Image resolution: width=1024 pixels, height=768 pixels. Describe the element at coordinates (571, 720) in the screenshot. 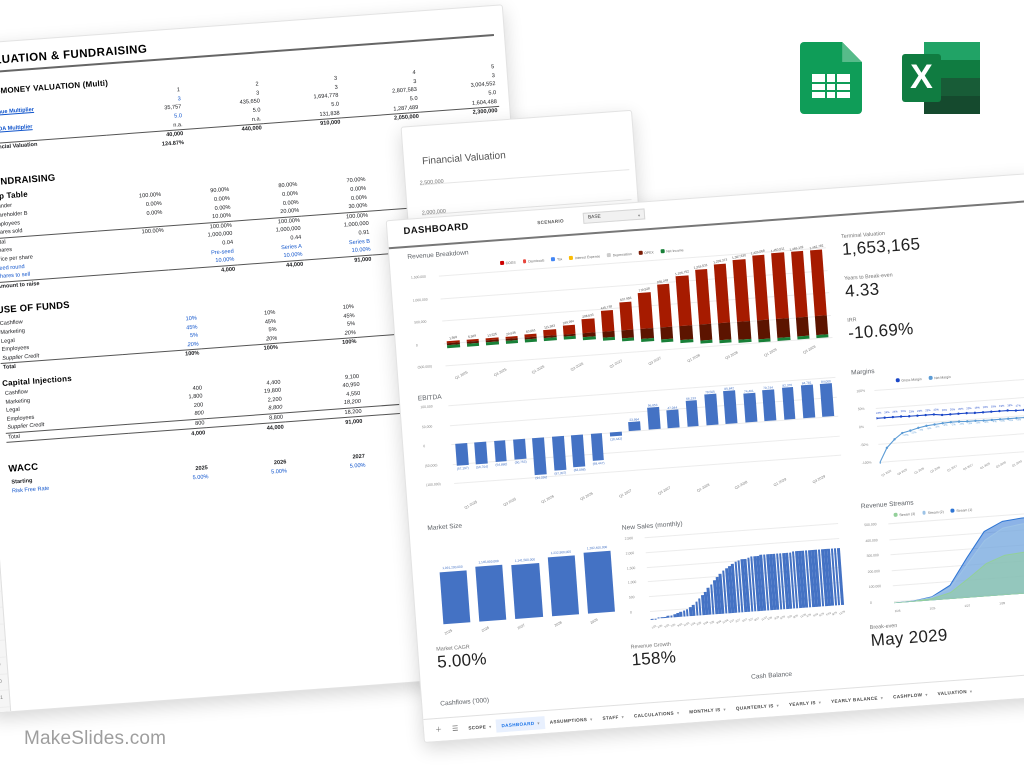

I see `sheet-tab-assumptions: ASSUMPTIONS ▾` at that location.